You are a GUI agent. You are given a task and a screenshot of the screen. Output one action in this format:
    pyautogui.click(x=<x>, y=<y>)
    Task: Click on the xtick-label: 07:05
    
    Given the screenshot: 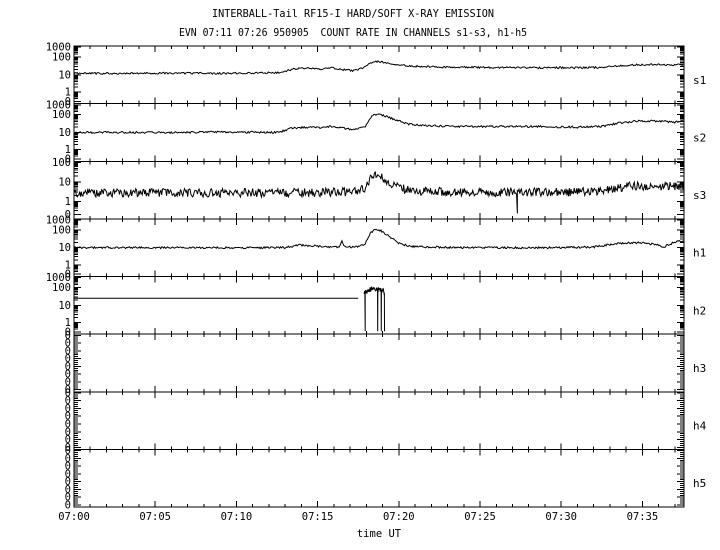 What is the action you would take?
    pyautogui.click(x=155, y=517)
    